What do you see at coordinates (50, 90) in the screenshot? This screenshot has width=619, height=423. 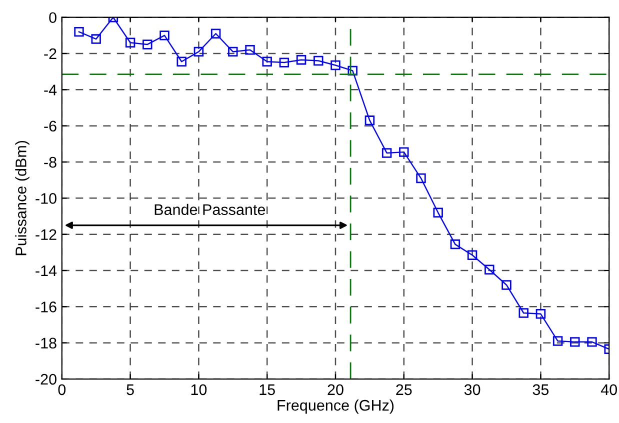 I see `y-tick-label: -4` at bounding box center [50, 90].